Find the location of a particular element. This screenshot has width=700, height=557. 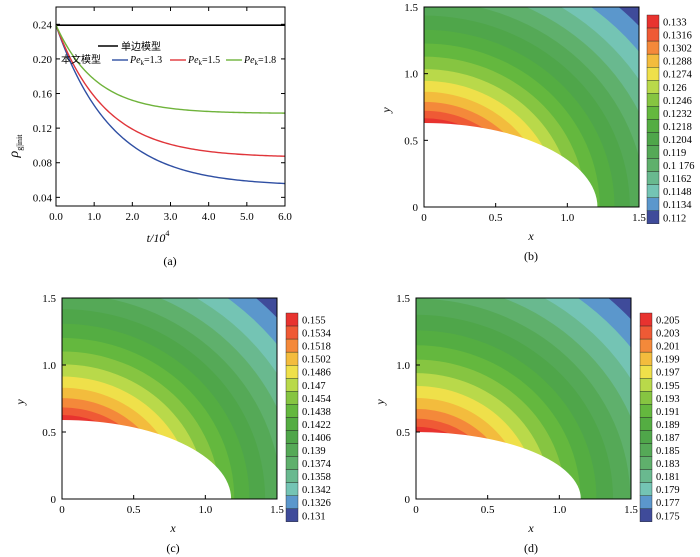

colorbar-label-13: 0.1342 is located at coordinates (316, 490).